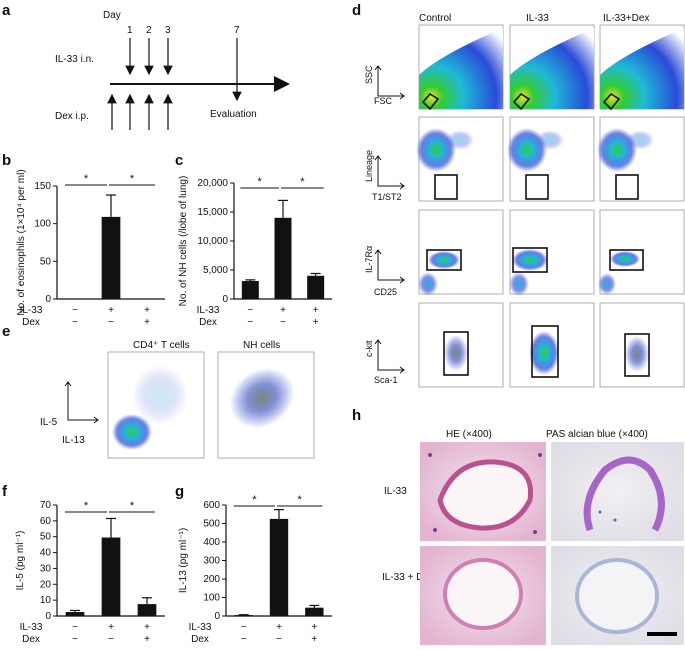 Image resolution: width=685 pixels, height=650 pixels. Describe the element at coordinates (642, 67) in the screenshot. I see `flow-plot-r1-dex` at that location.